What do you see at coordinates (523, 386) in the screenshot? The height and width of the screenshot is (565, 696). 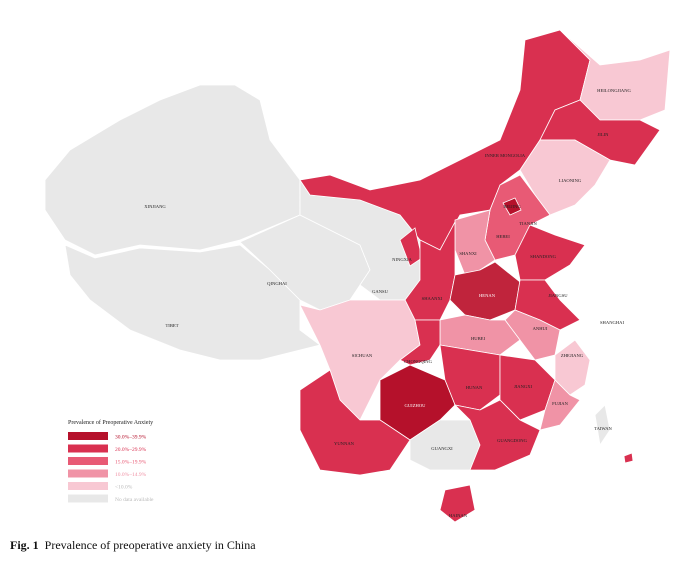 I see `region-label: JIANGXI` at bounding box center [523, 386].